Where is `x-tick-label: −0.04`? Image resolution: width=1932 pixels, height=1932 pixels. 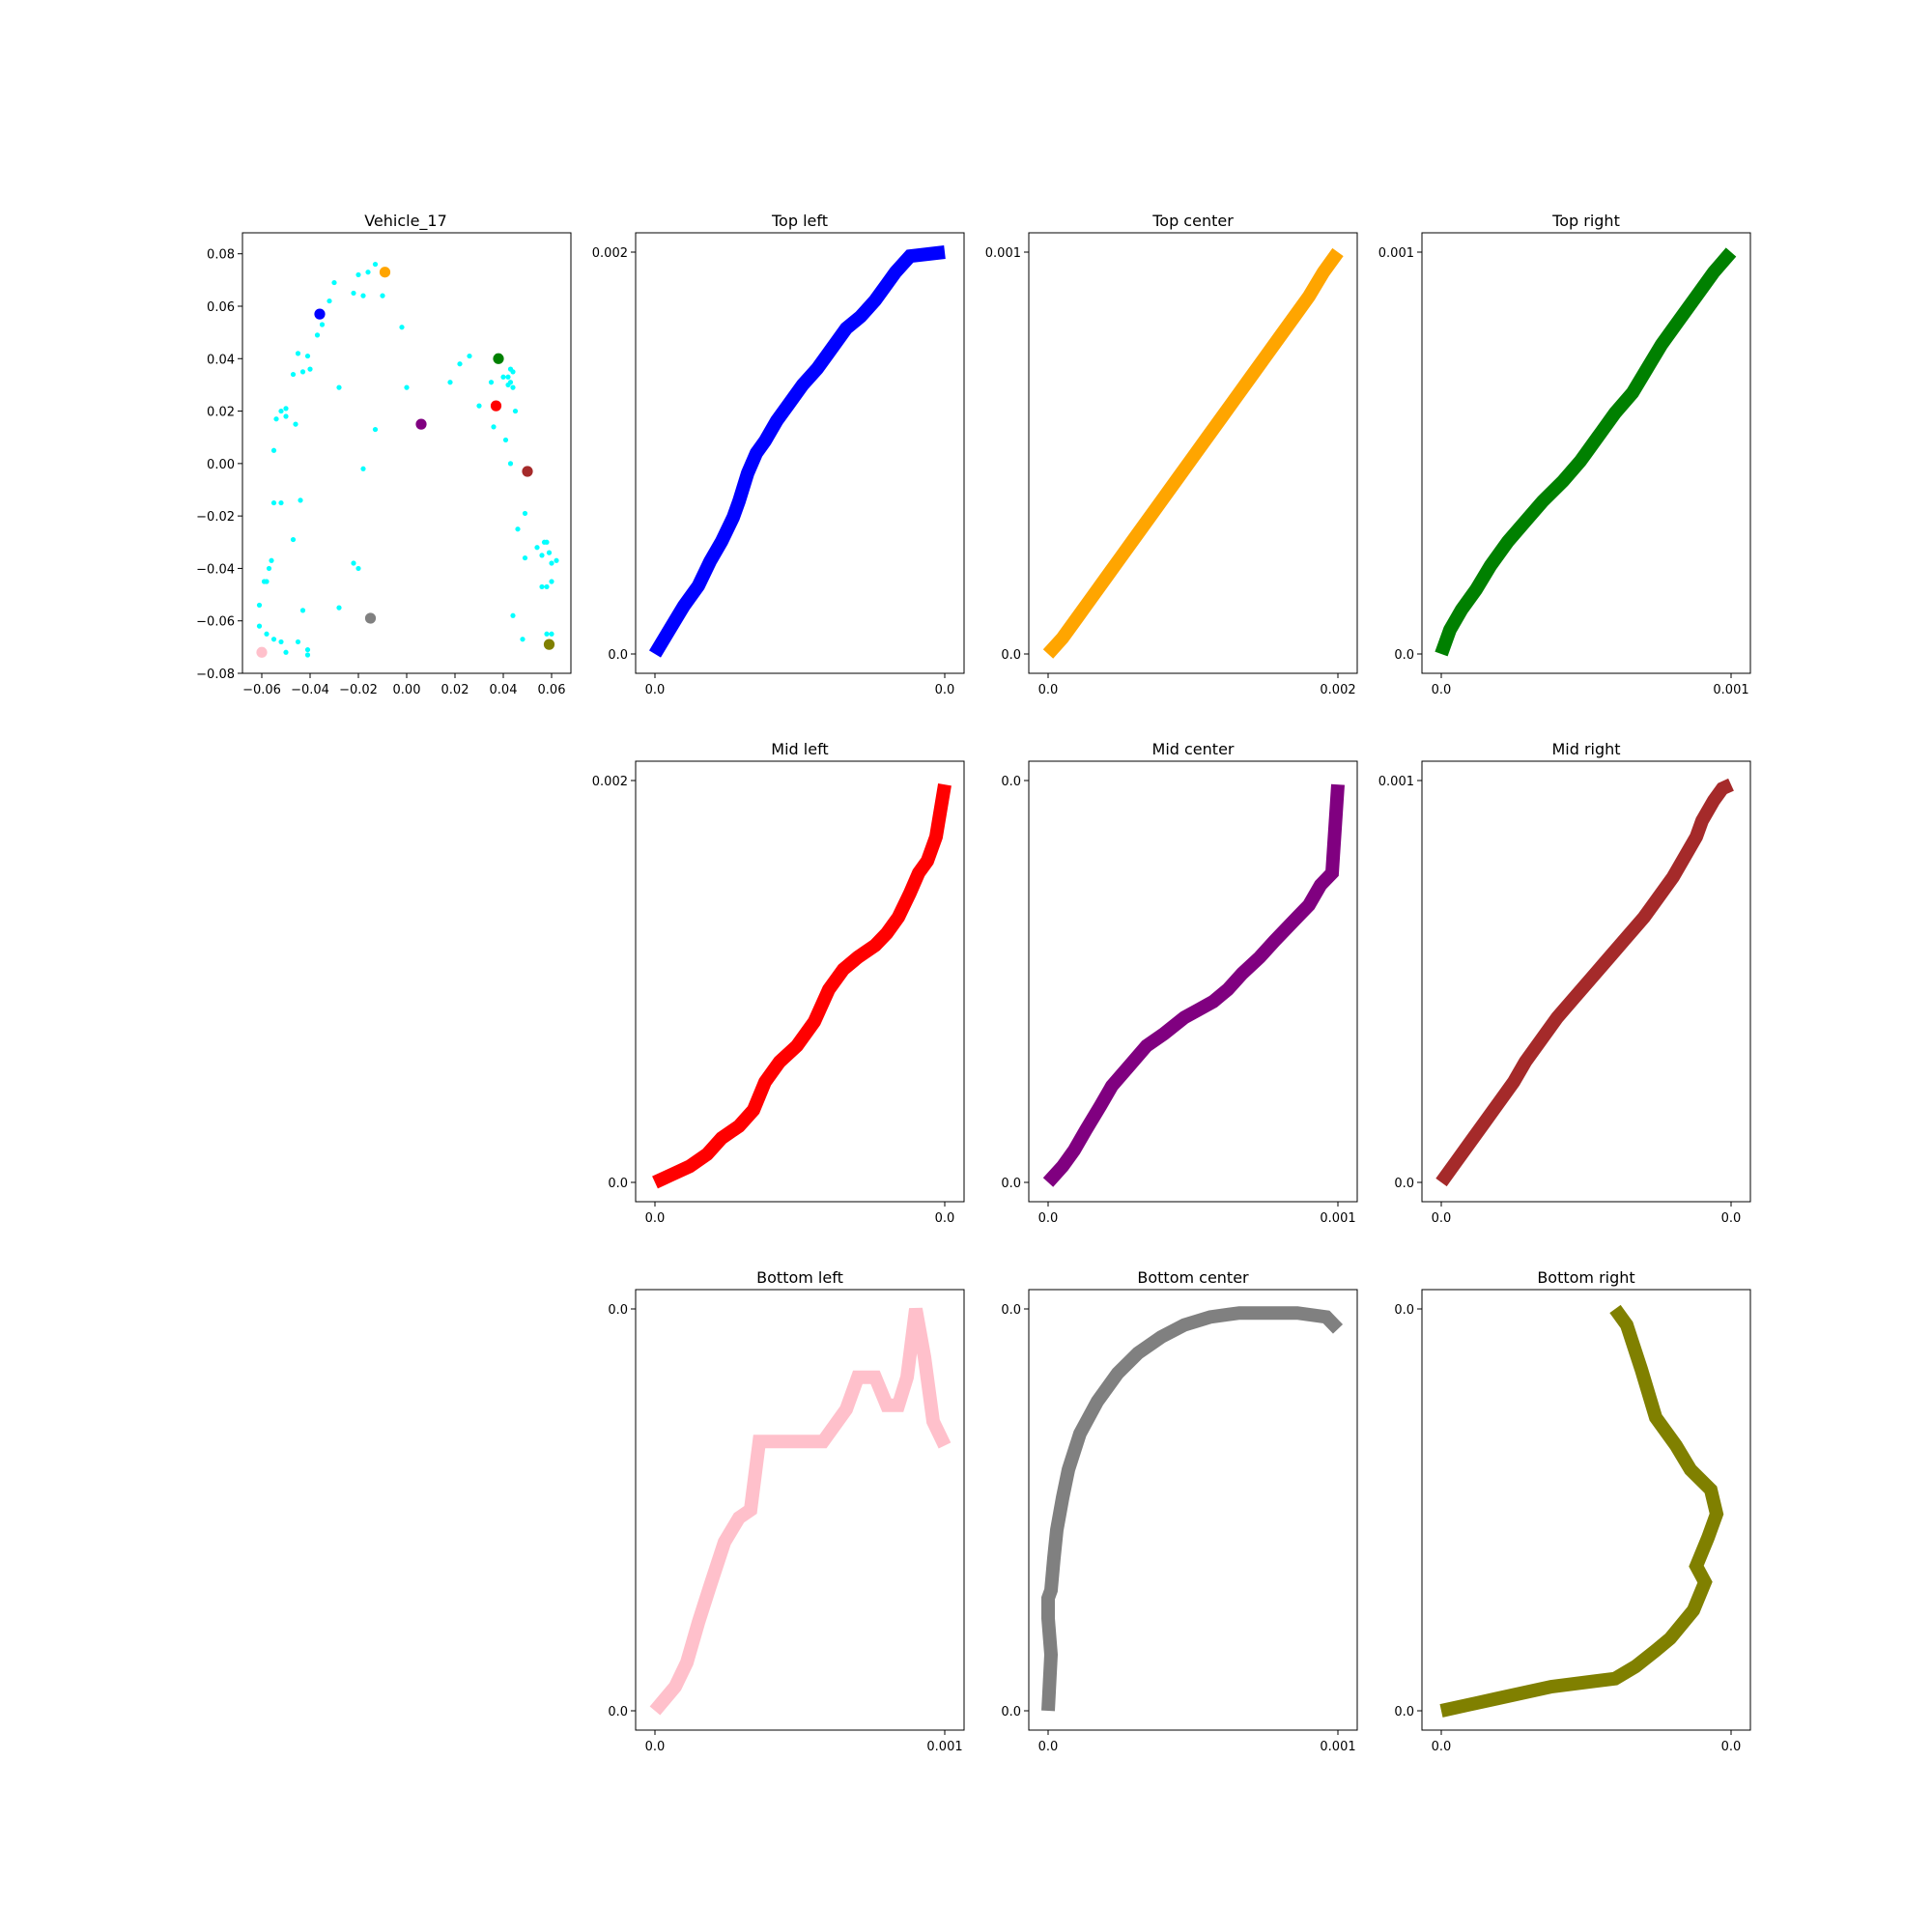 x-tick-label: −0.04 is located at coordinates (310, 690).